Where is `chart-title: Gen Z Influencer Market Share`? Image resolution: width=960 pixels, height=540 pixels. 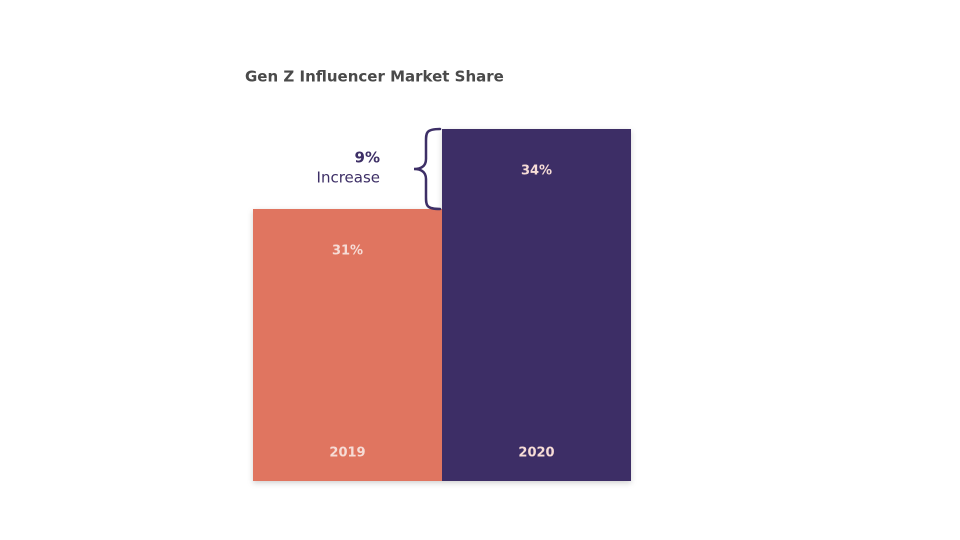
chart-title: Gen Z Influencer Market Share is located at coordinates (374, 77).